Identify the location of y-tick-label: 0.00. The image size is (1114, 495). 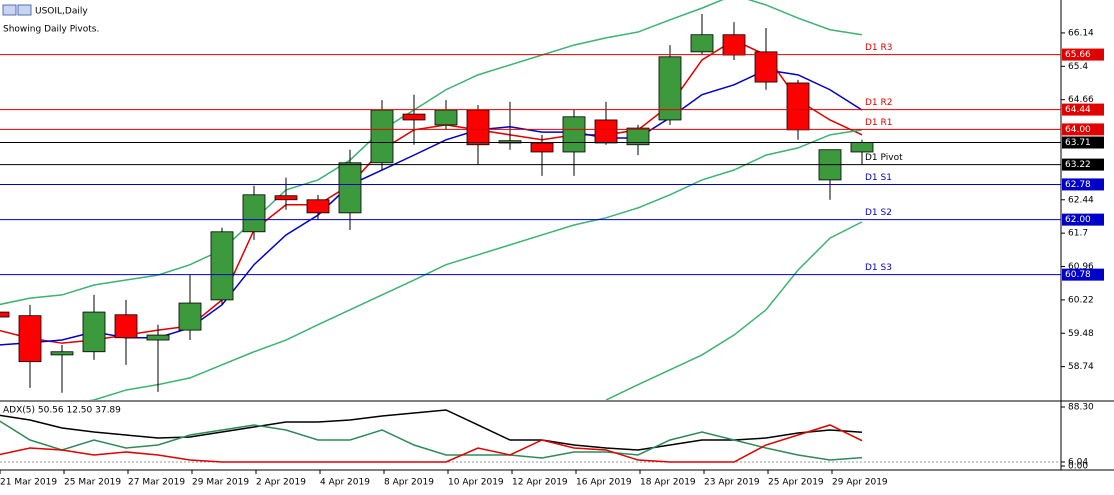
(1078, 467).